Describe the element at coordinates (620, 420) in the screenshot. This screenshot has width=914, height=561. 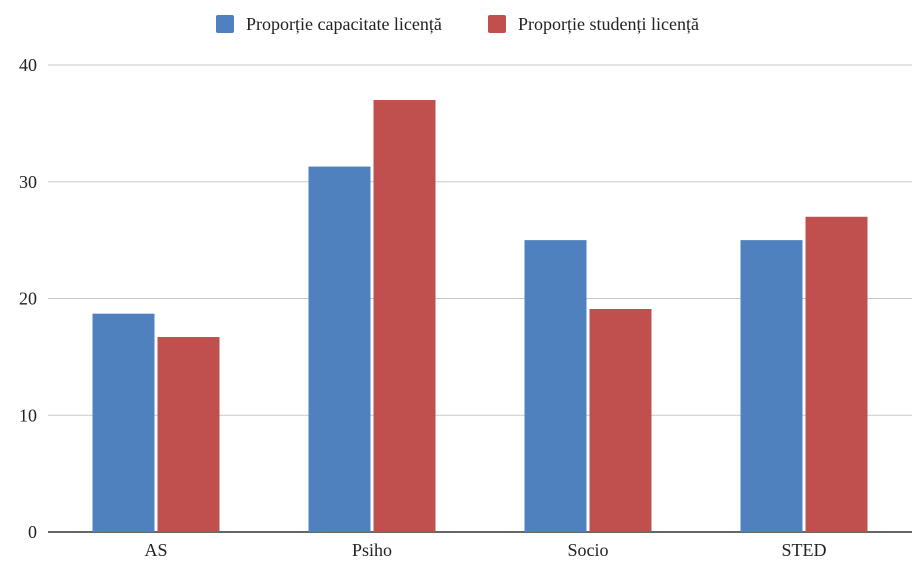
I see `bar-studenti-socio` at that location.